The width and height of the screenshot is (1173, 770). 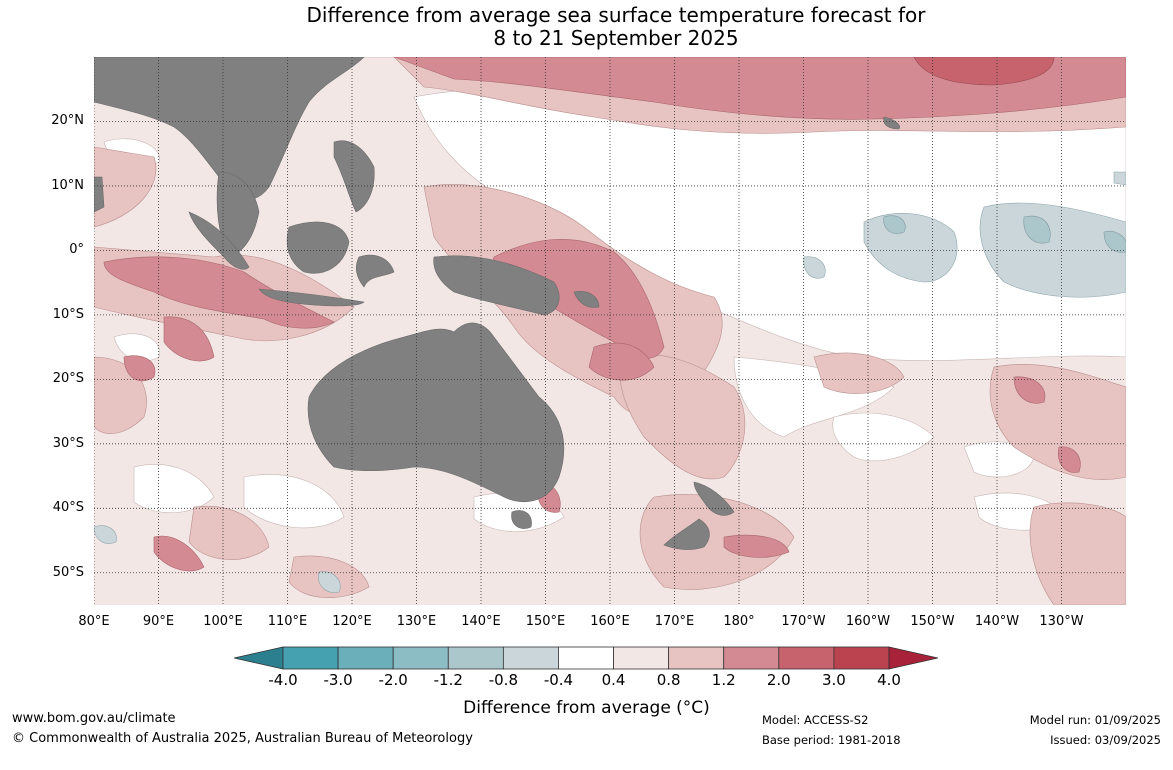 What do you see at coordinates (558, 680) in the screenshot?
I see `colorbar-tick-label: -0.4` at bounding box center [558, 680].